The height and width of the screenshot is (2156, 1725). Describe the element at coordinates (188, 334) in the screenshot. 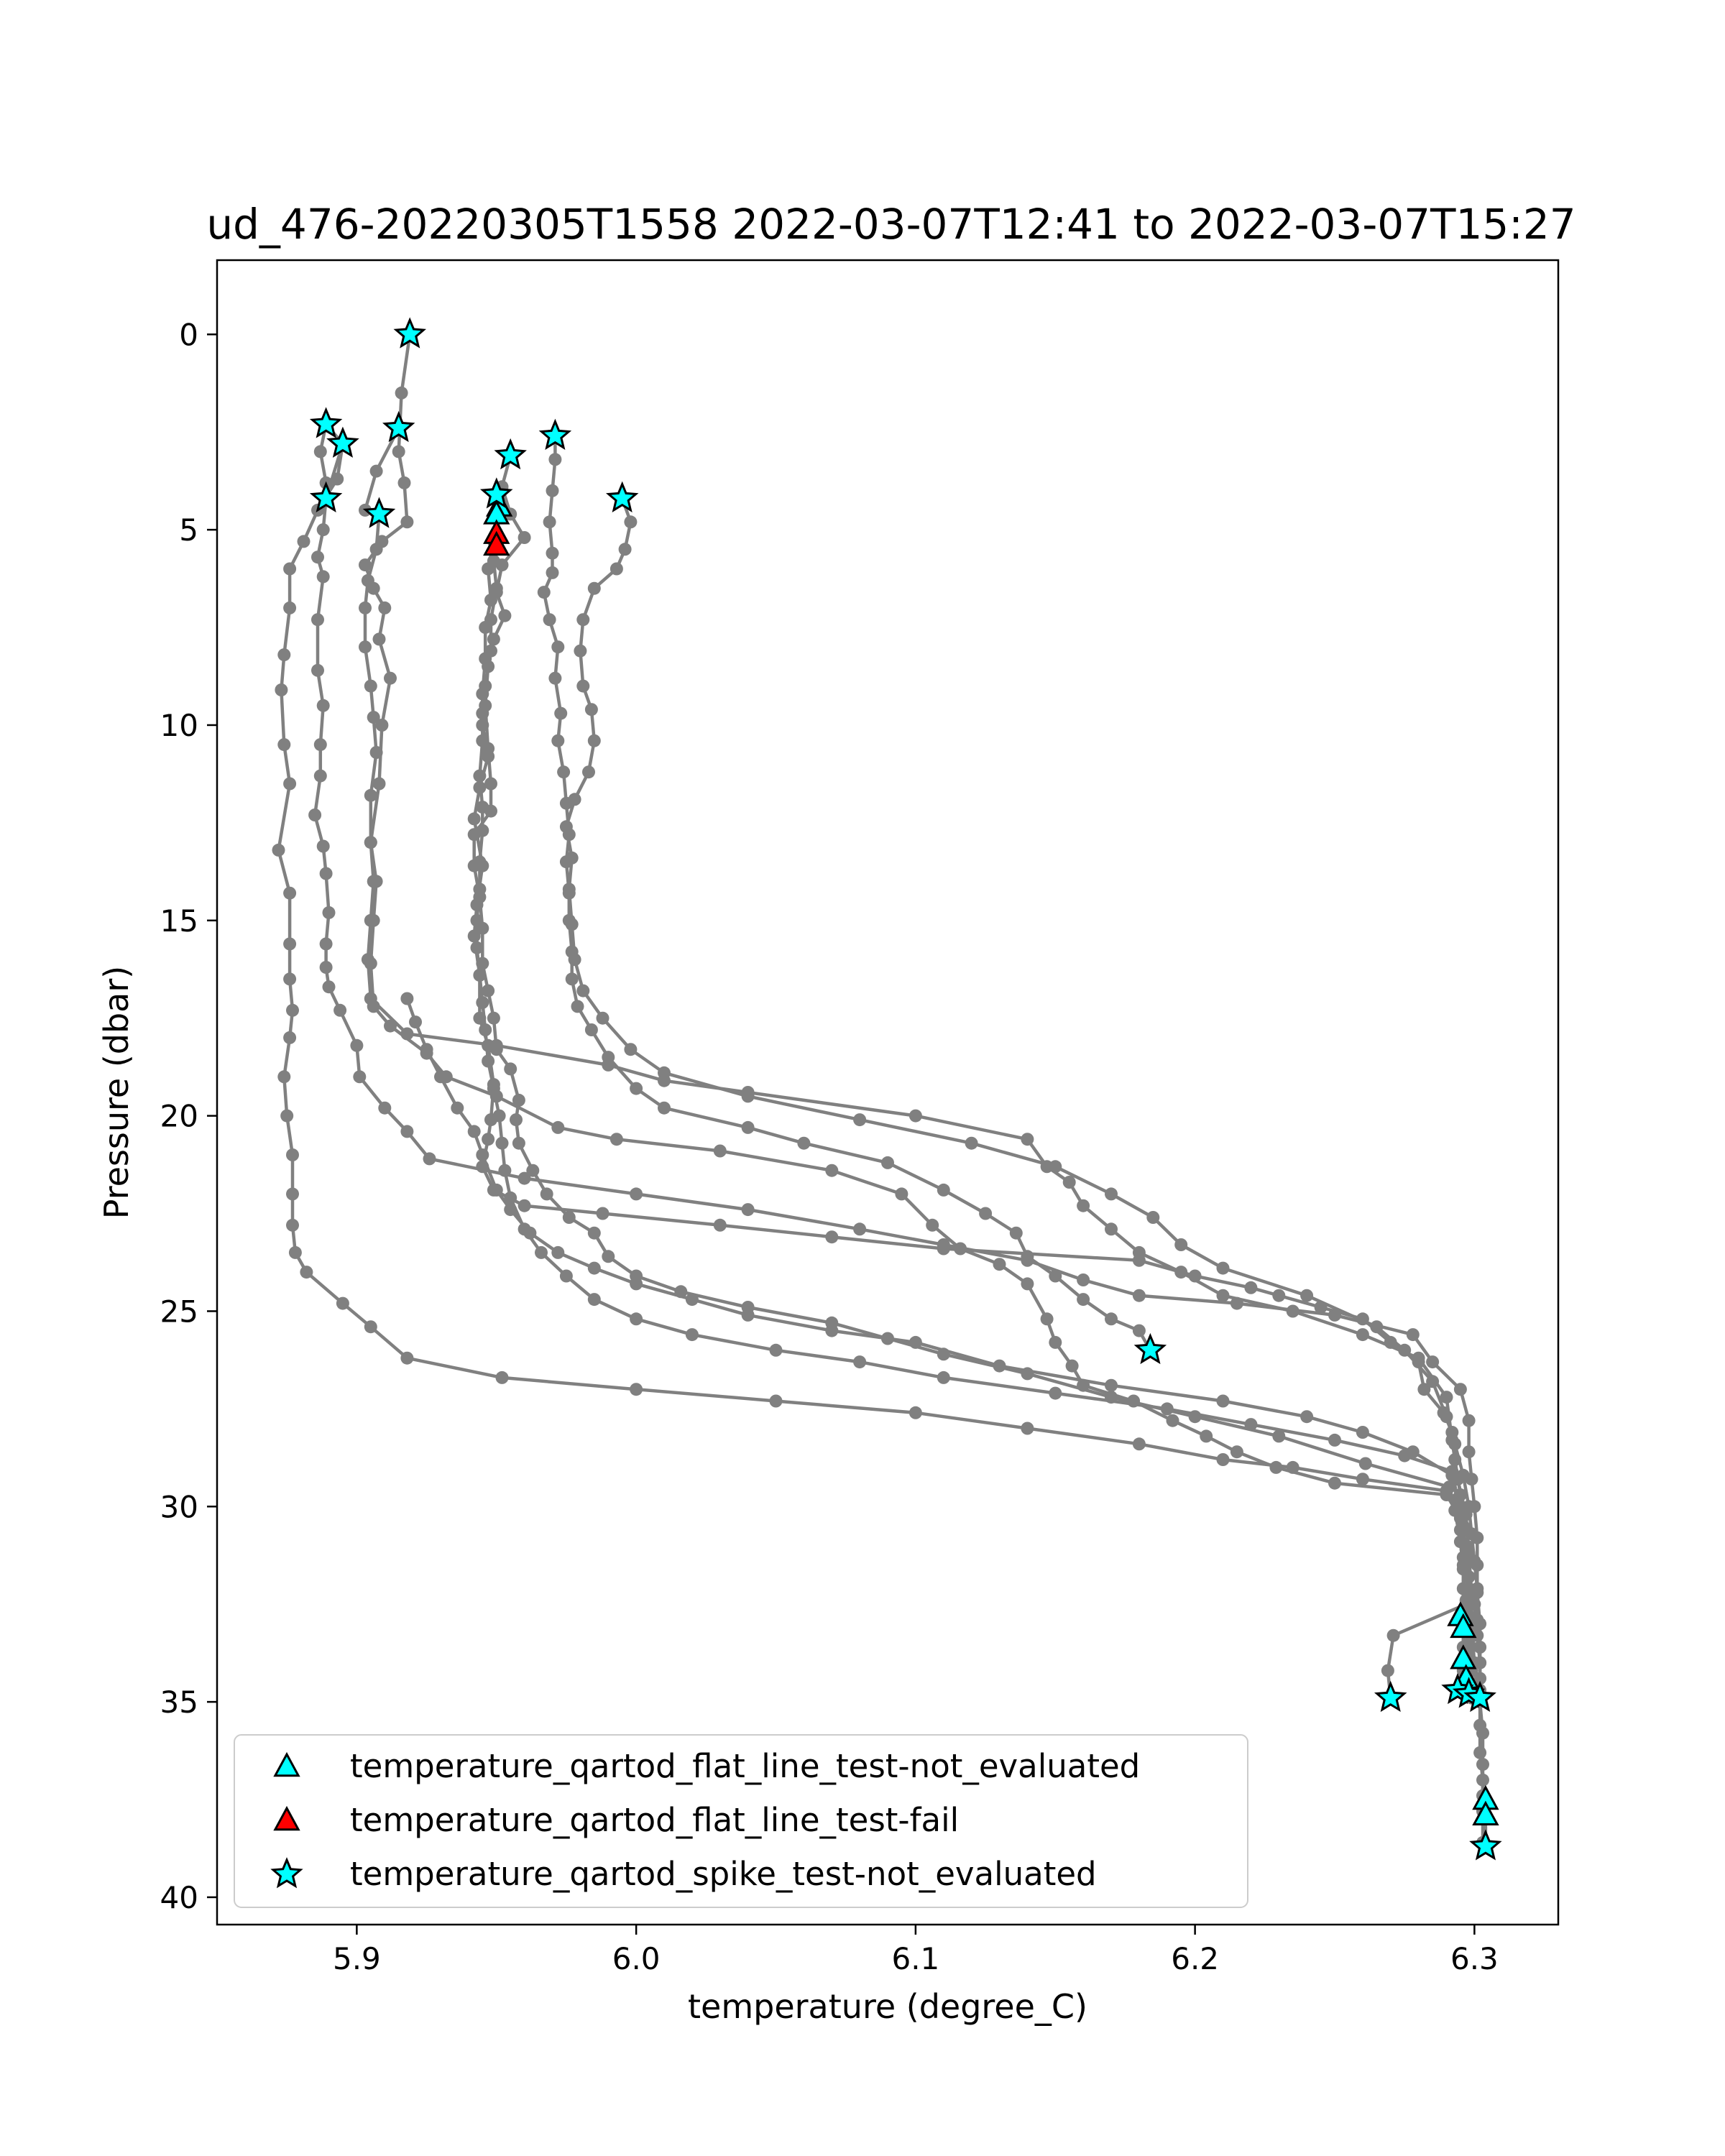

I see `y-tick-label: 0` at that location.